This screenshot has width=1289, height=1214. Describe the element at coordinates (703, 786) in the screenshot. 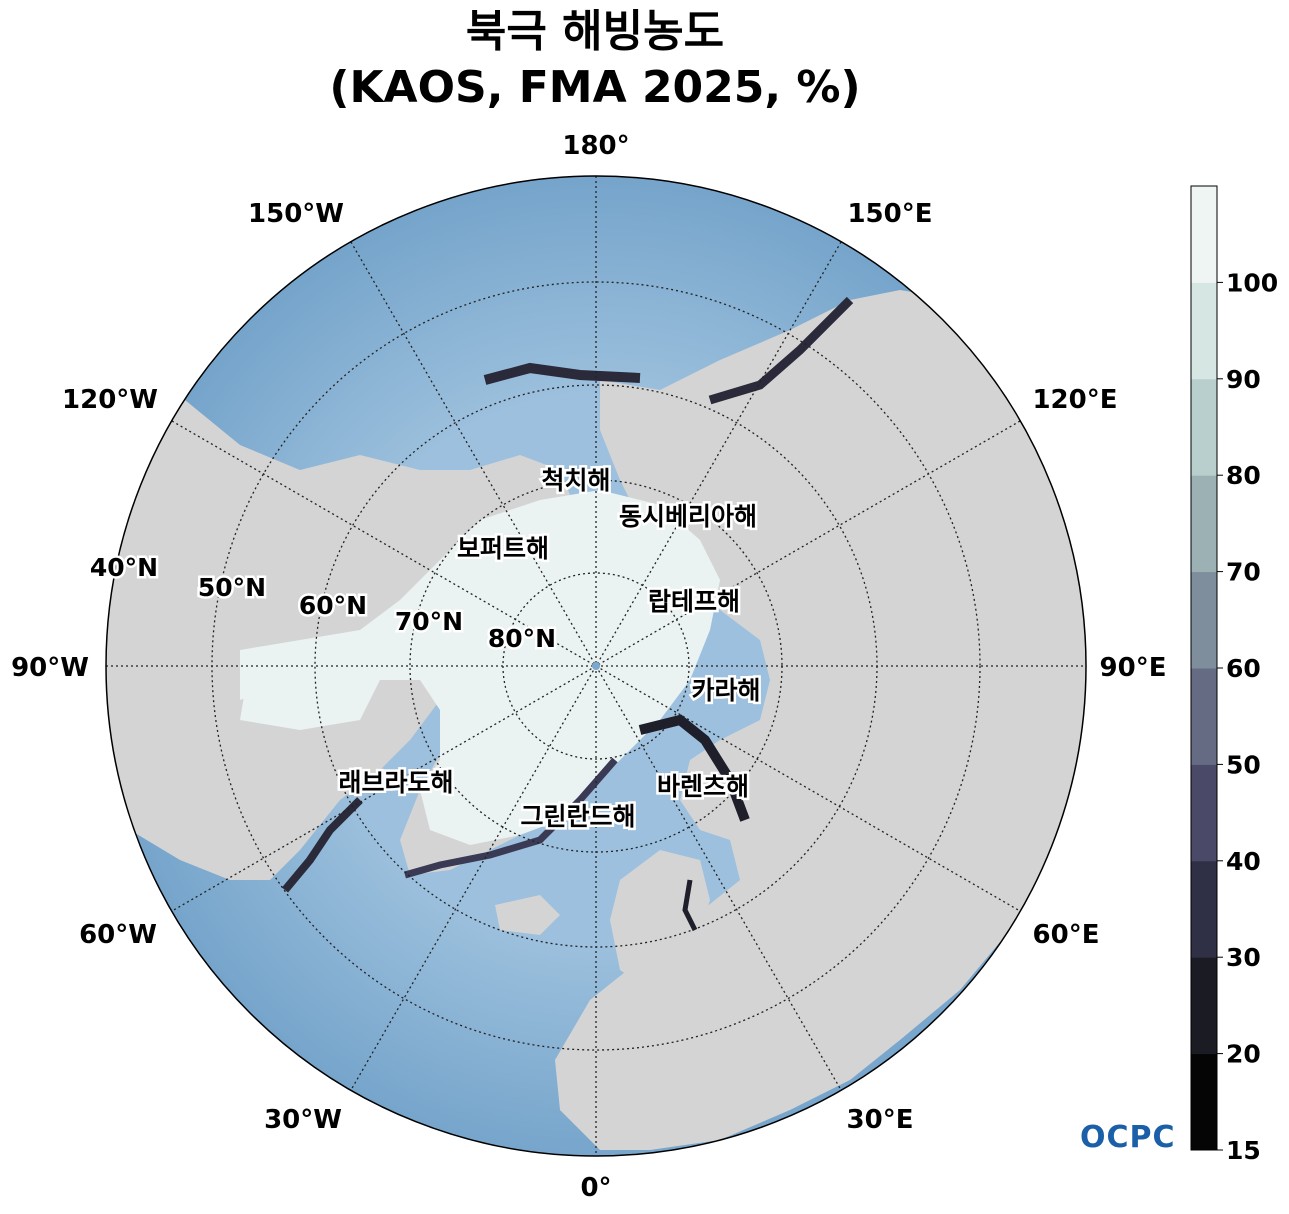

I see `sea-label-barents: 바렌츠해` at that location.